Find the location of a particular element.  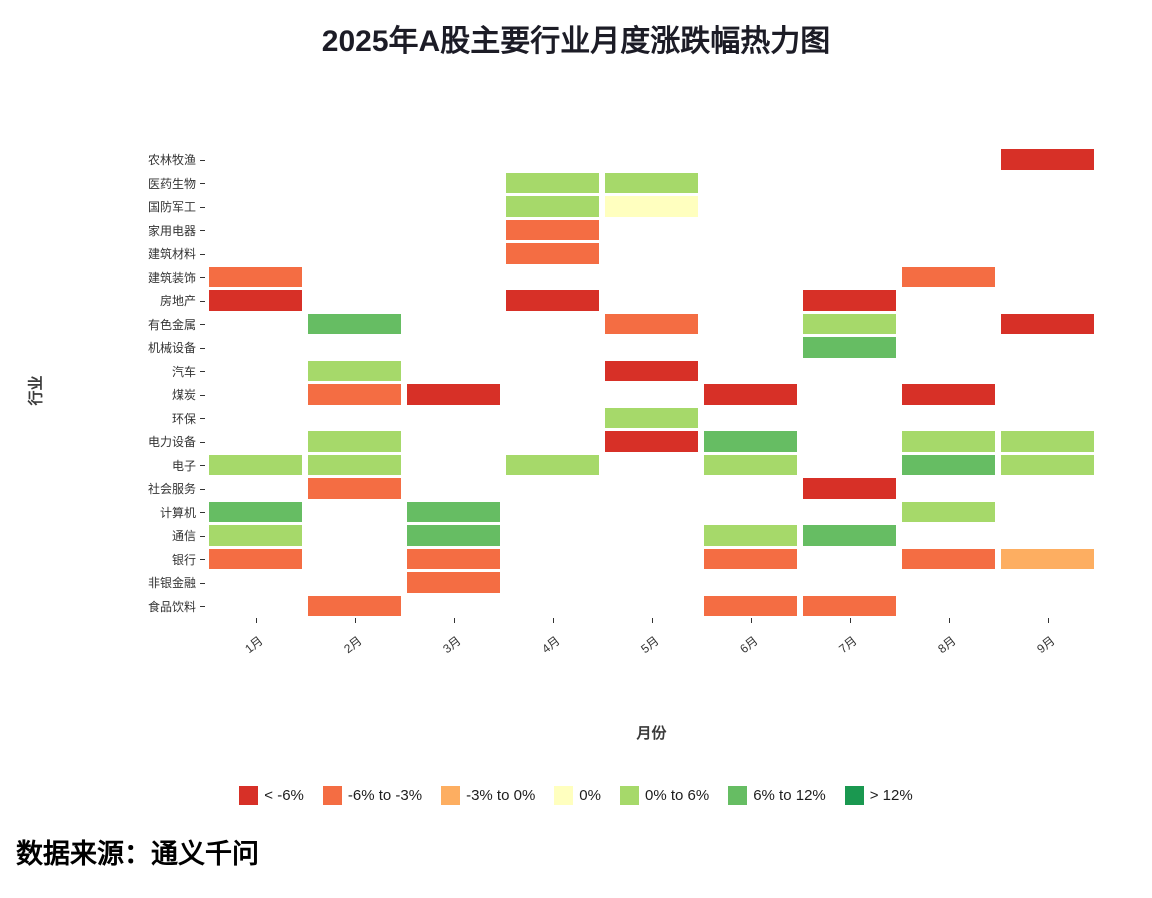

legend-item: 0% to 6% is located at coordinates (664, 795).